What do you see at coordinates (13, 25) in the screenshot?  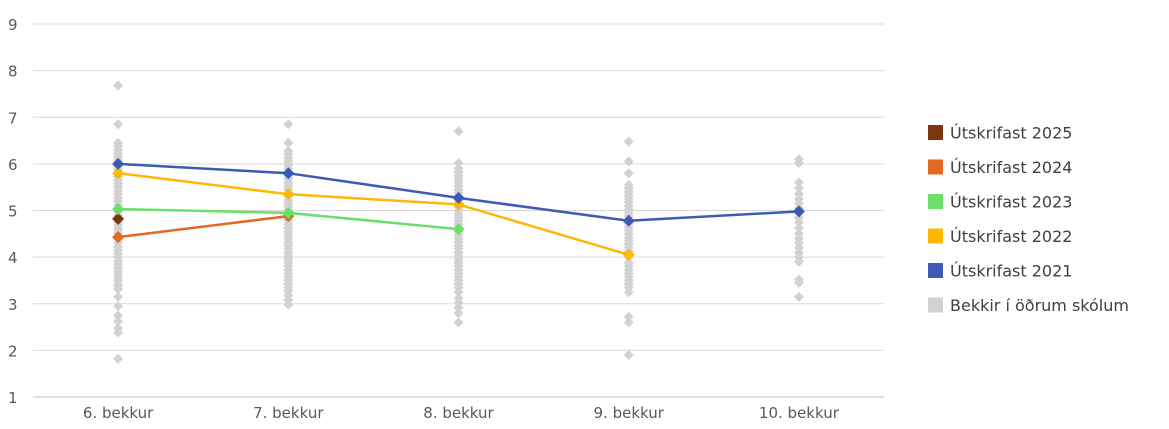 I see `y-tick-label: 9` at bounding box center [13, 25].